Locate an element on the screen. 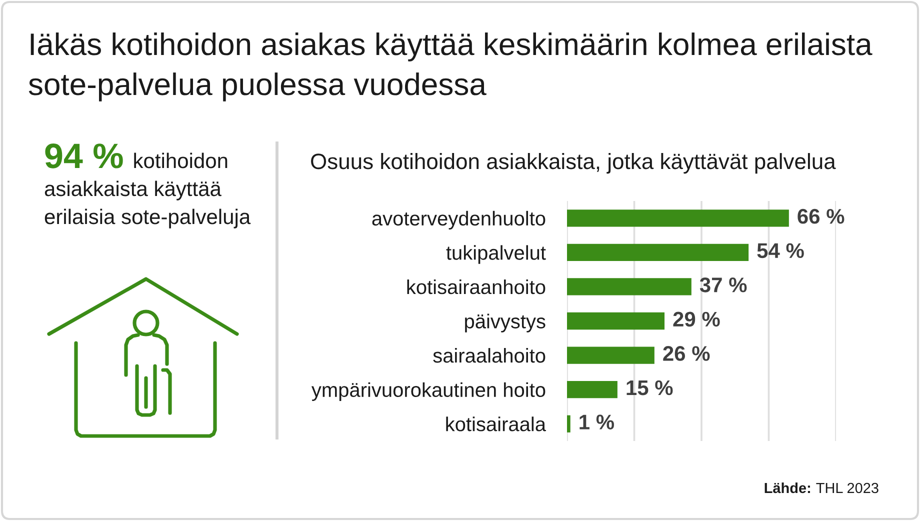  y-tick-label: päivystys is located at coordinates (505, 323).